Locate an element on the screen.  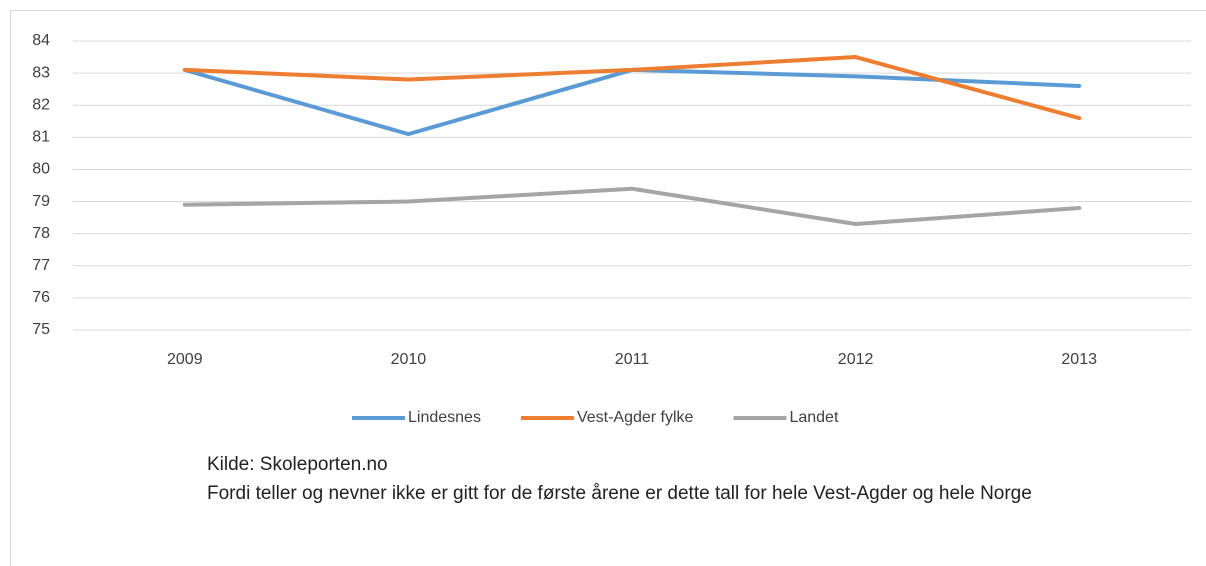
x-tick-label: 2013 is located at coordinates (1079, 359).